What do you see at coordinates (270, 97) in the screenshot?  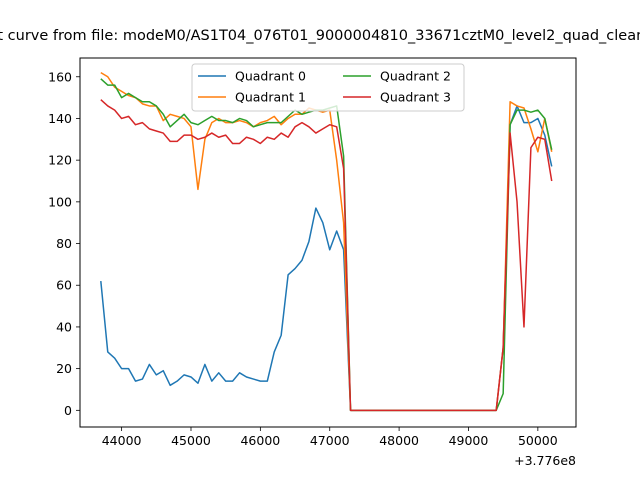 I see `legend-label-1: Quadrant 1` at bounding box center [270, 97].